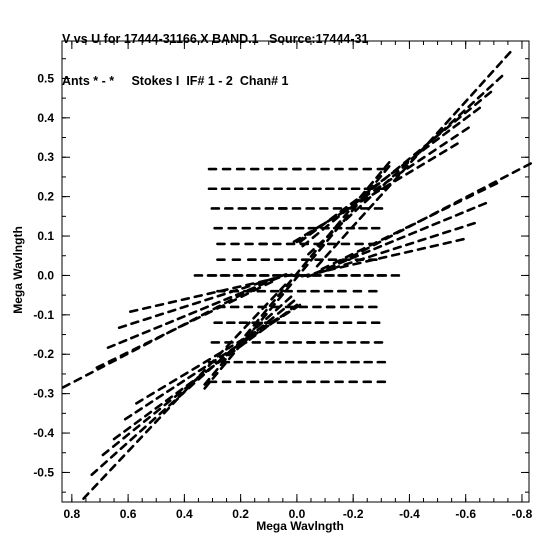 Image resolution: width=540 pixels, height=541 pixels. I want to click on y-tick-label: -0.5, so click(43, 472).